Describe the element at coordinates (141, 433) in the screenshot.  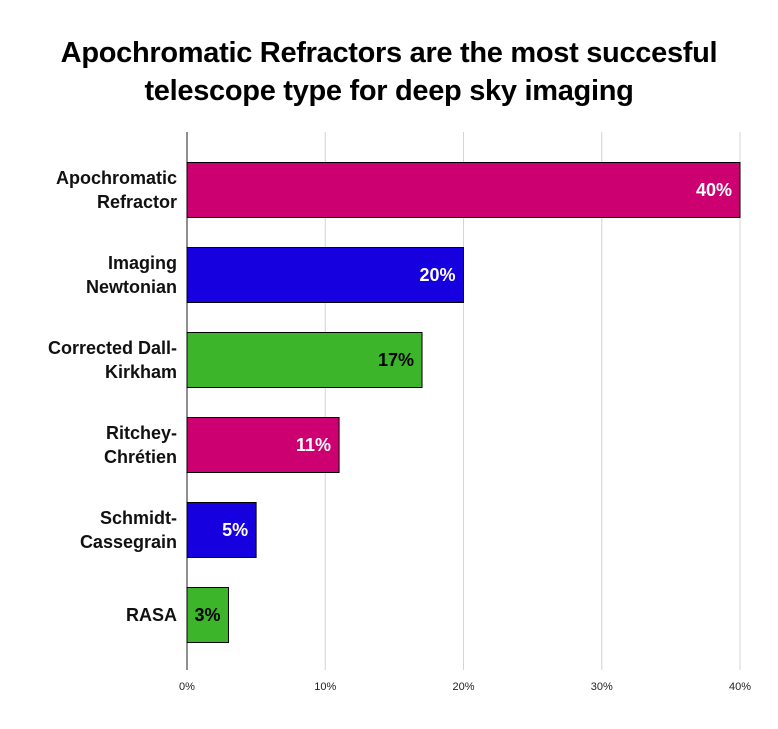
I see `category-label: Ritchey-` at that location.